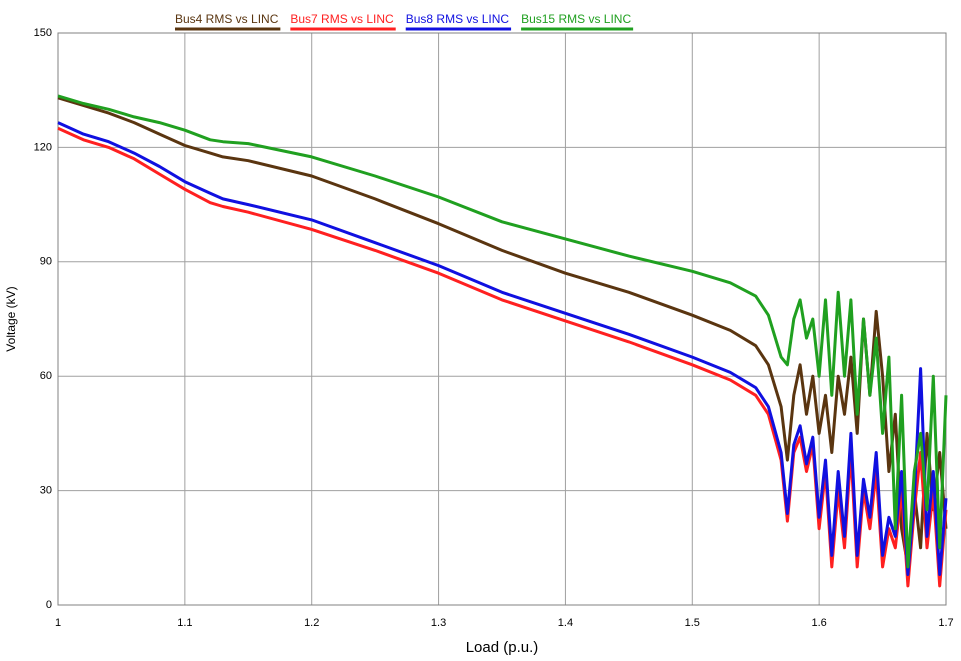  What do you see at coordinates (49, 605) in the screenshot?
I see `y-tick-label: 0` at bounding box center [49, 605].